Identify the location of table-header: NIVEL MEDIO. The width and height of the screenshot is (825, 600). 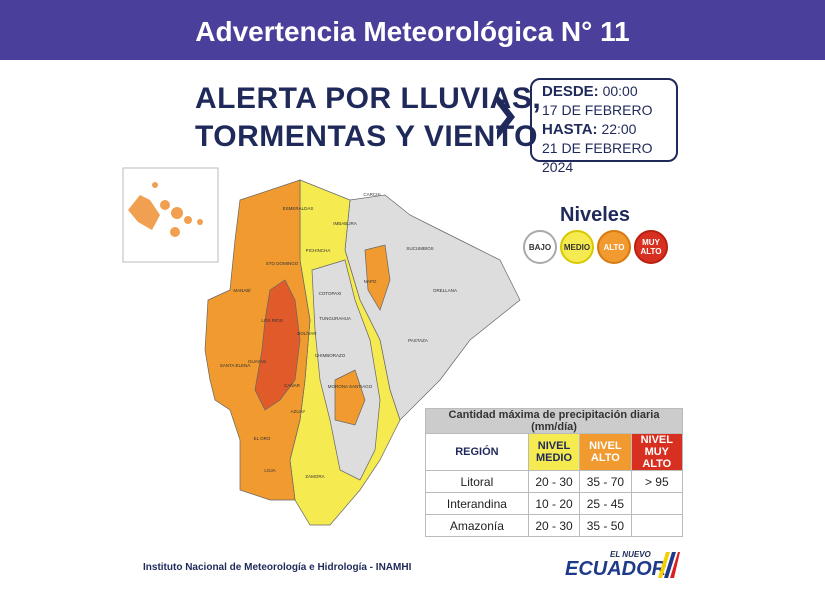
(554, 452).